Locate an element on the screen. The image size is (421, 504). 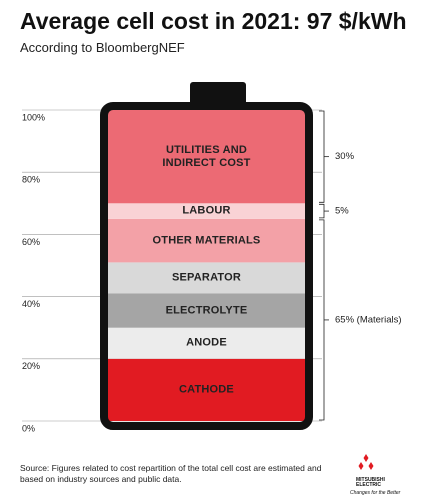
y-tick-label: 100% is located at coordinates (33, 117).